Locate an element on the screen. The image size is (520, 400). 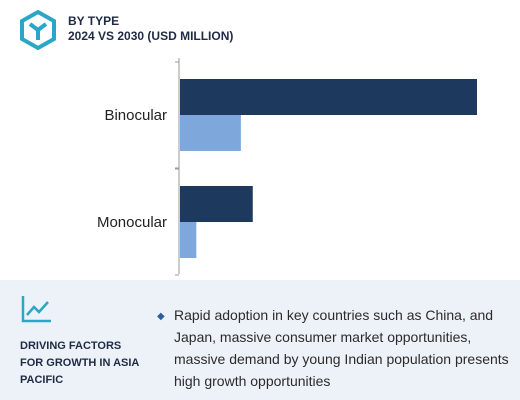
chart-title: BY TYPE is located at coordinates (94, 21).